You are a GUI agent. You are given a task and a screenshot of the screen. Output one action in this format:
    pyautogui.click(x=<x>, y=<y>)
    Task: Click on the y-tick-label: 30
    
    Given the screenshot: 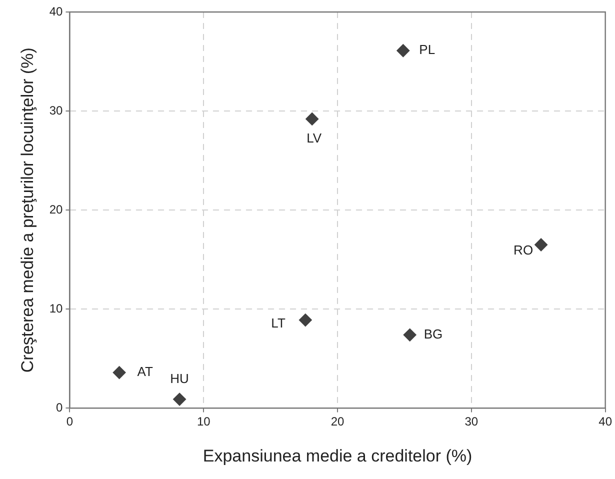 What is the action you would take?
    pyautogui.click(x=56, y=110)
    